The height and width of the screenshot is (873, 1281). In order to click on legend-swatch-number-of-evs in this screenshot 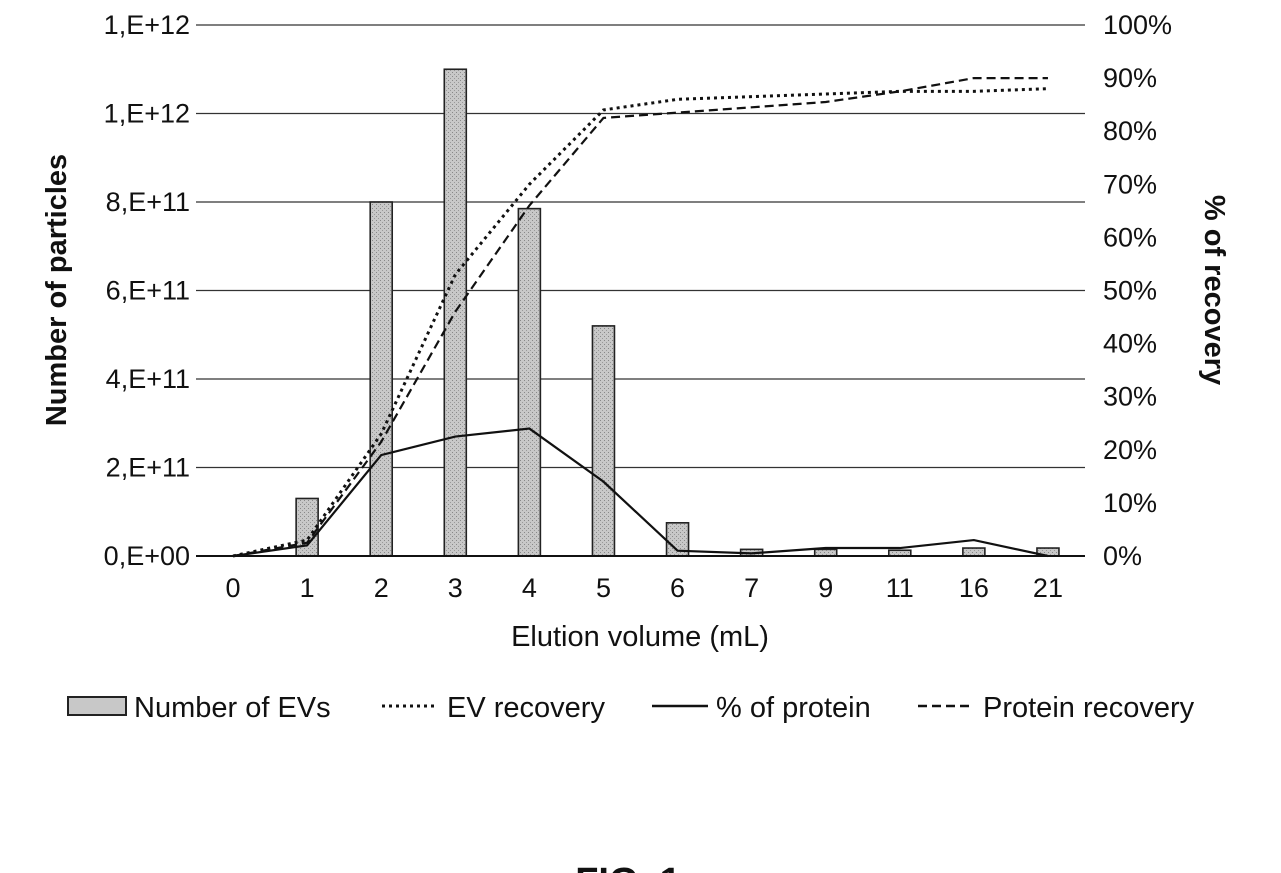, I will do `click(97, 706)`.